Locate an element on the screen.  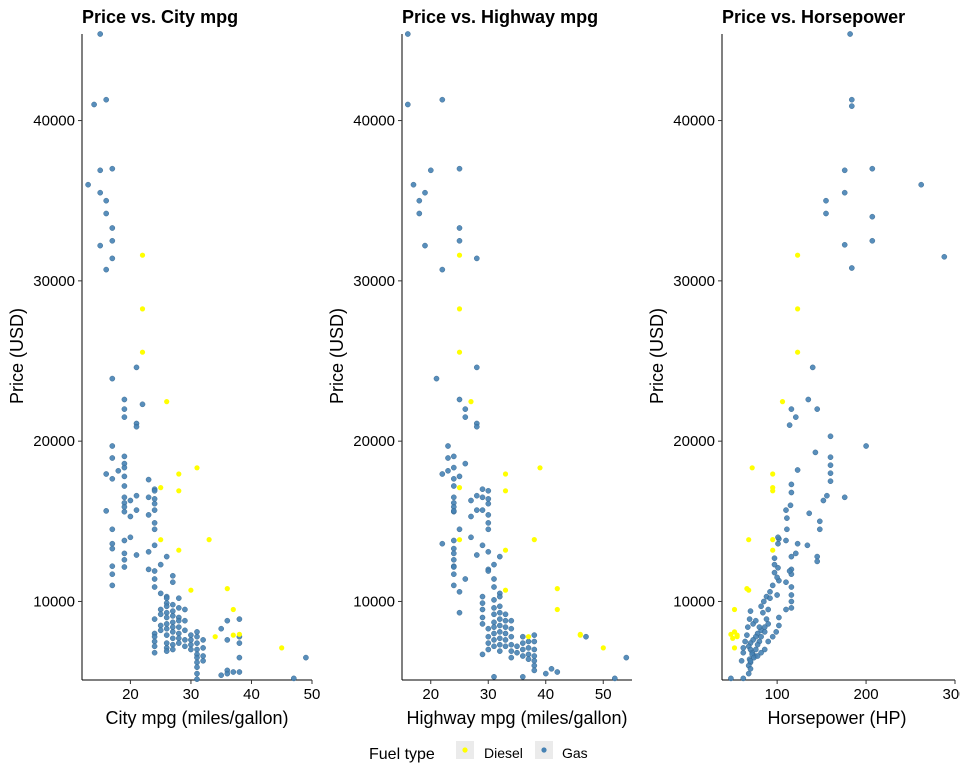
panel-3-xlabel: Horsepower (HP) is located at coordinates (836, 718).